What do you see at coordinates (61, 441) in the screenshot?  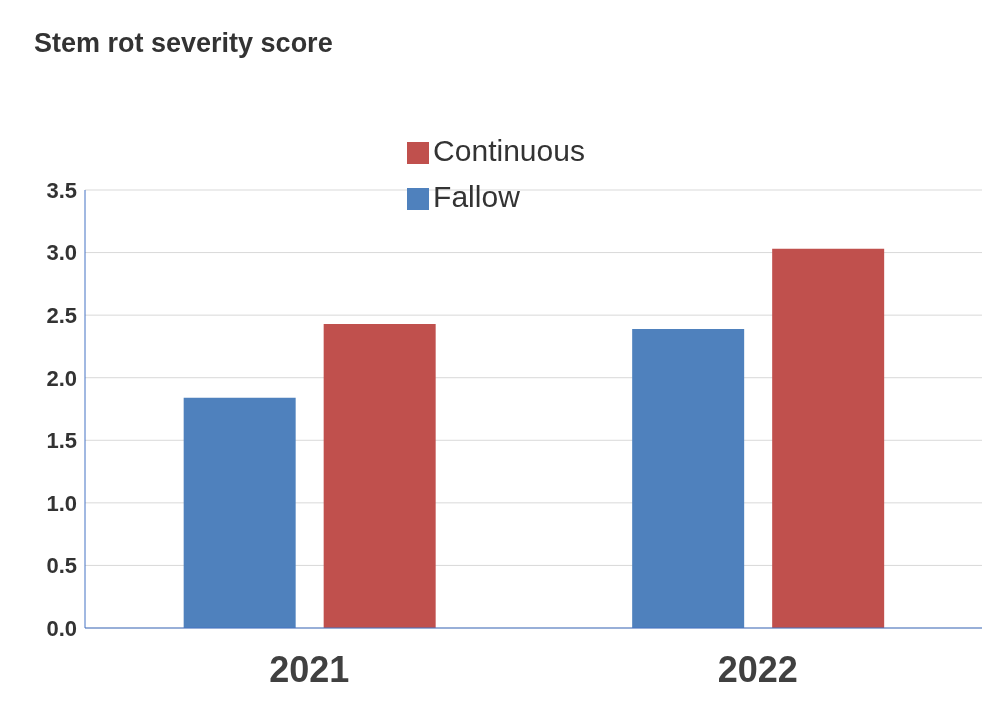 I see `y-tick-label: 1.5` at bounding box center [61, 441].